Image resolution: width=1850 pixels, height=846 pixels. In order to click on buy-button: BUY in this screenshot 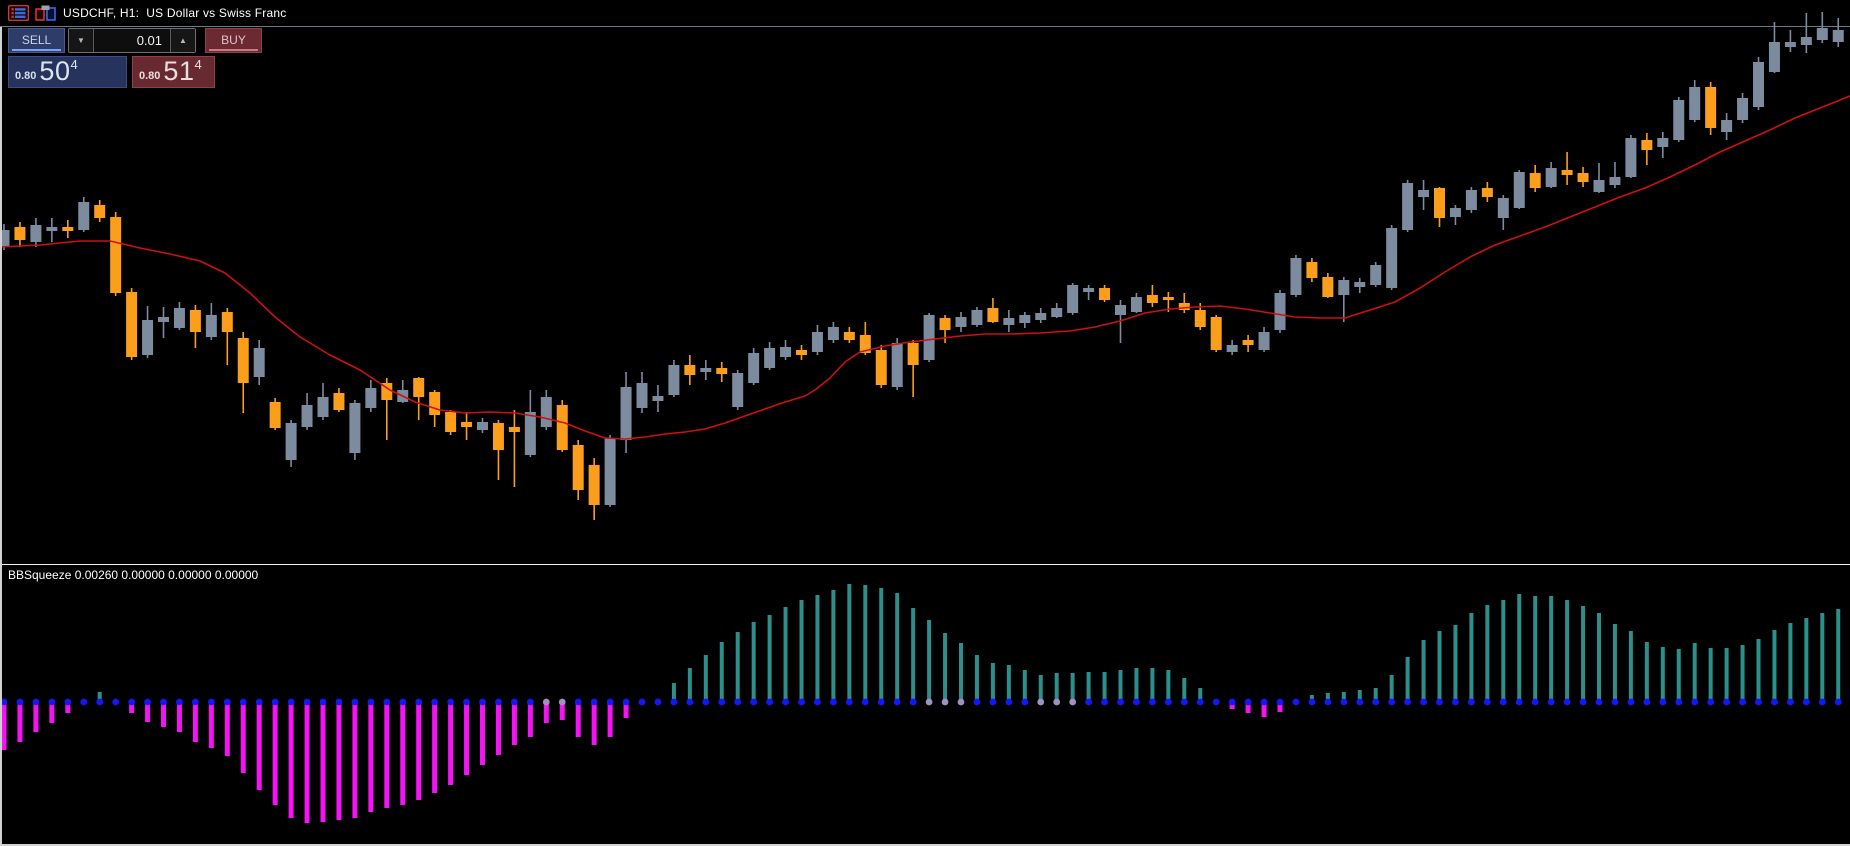, I will do `click(233, 40)`.